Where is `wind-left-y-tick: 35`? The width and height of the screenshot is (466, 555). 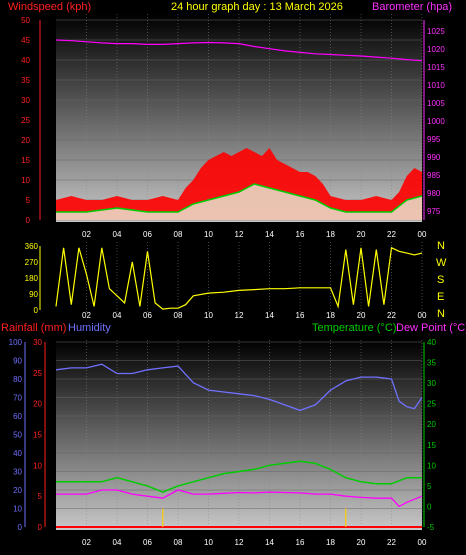
wind-left-y-tick: 35 is located at coordinates (25, 80).